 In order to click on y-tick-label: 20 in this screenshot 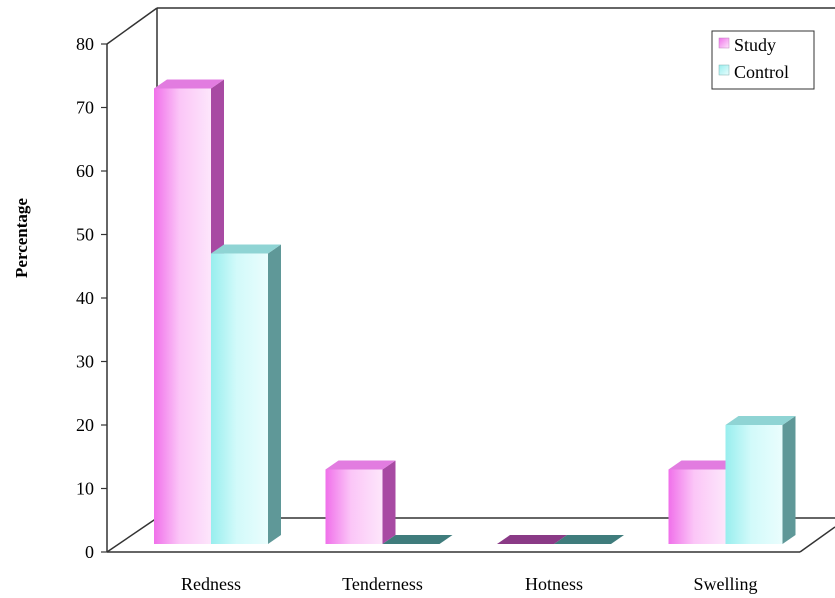, I will do `click(85, 425)`.